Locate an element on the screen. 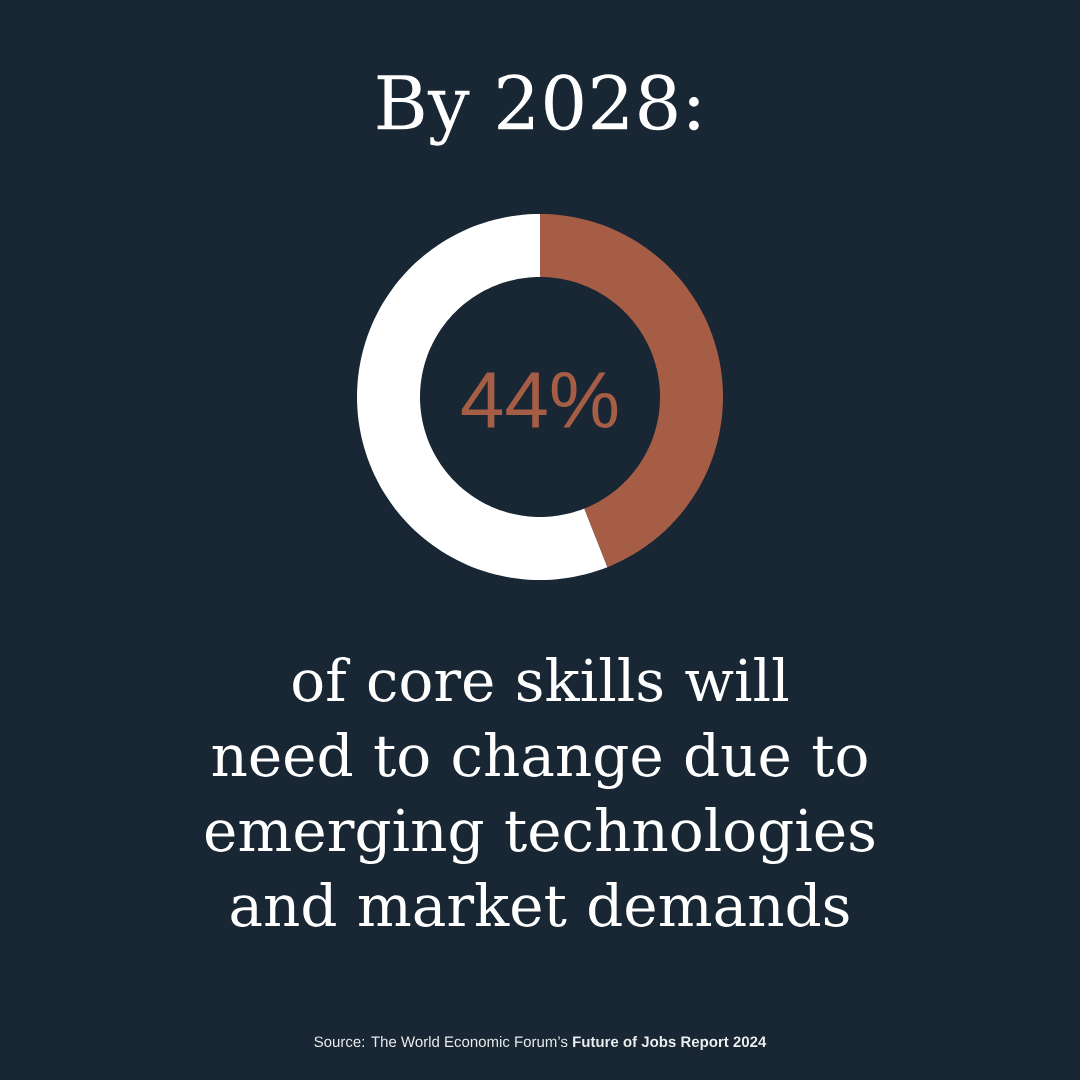 This screenshot has height=1080, width=1080. chart-title: By 2028: is located at coordinates (538, 110).